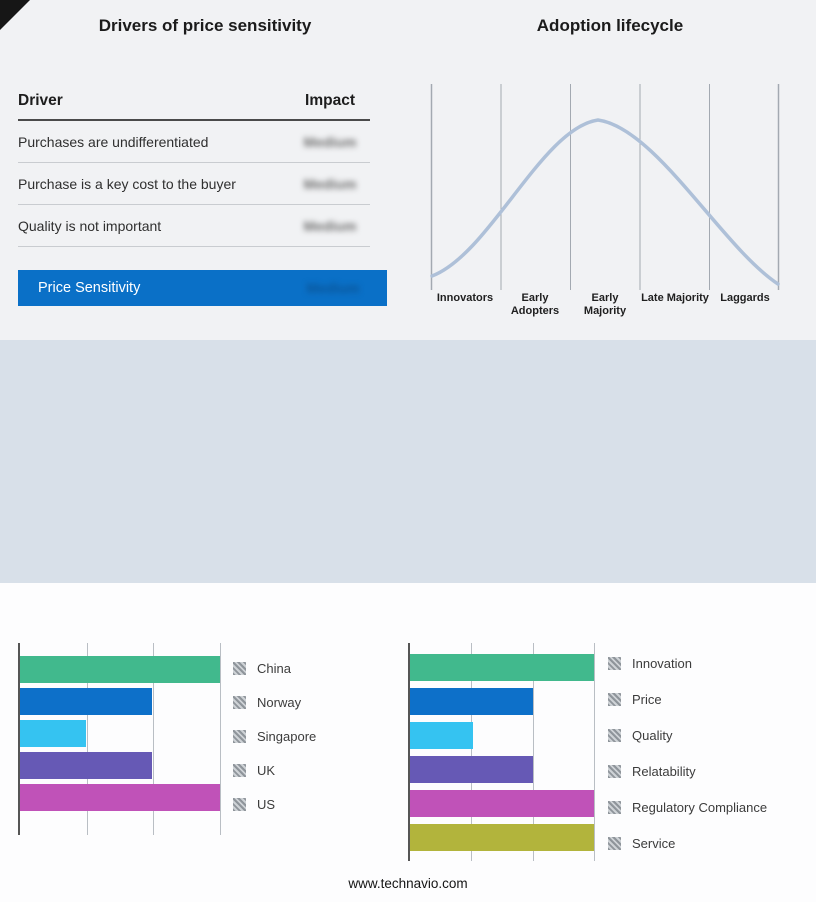  Describe the element at coordinates (408, 883) in the screenshot. I see `website-footer: www.technavio.com` at that location.